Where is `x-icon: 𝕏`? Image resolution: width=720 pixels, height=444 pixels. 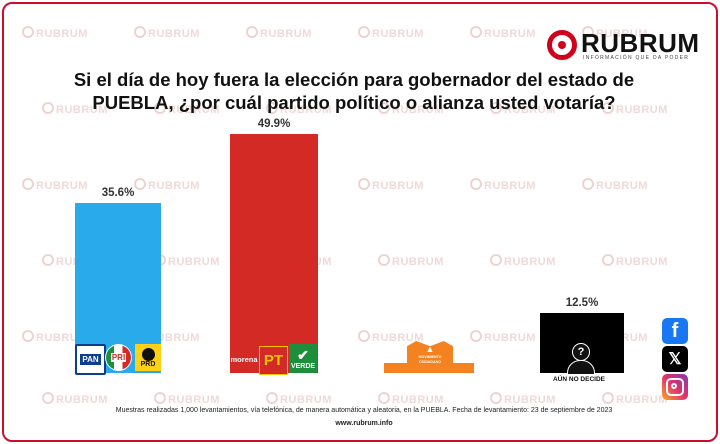
x-icon: 𝕏 is located at coordinates (675, 359).